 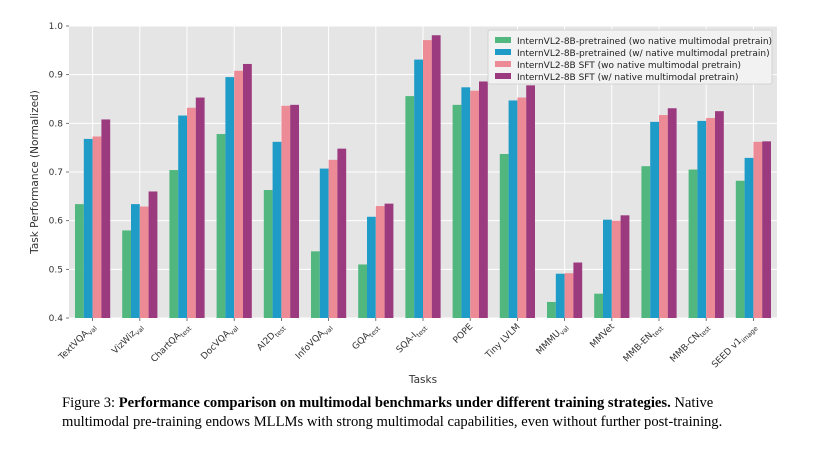 I want to click on x-tick-label: ChartQAtest, so click(x=171, y=344).